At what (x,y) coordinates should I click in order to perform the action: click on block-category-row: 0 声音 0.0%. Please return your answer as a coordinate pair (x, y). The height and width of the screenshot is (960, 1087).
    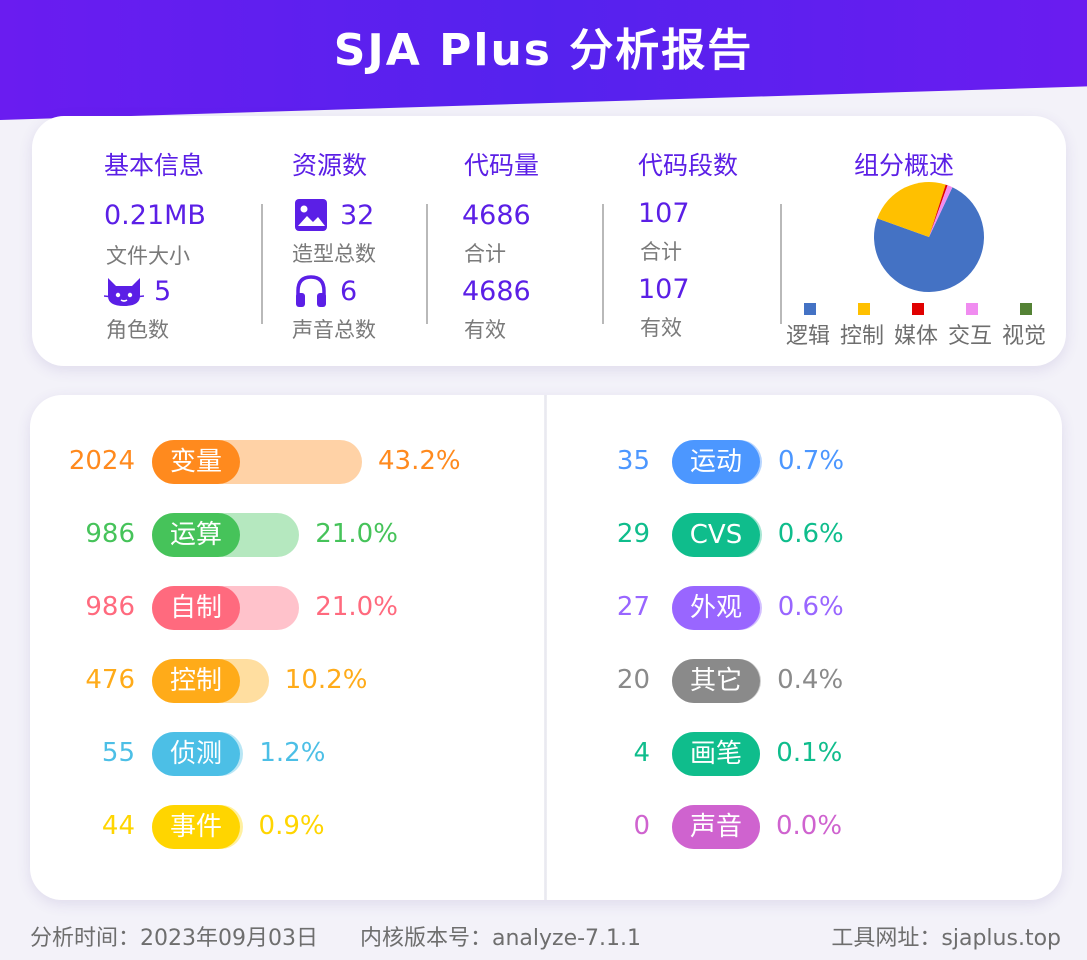
    Looking at the image, I should click on (436, 827).